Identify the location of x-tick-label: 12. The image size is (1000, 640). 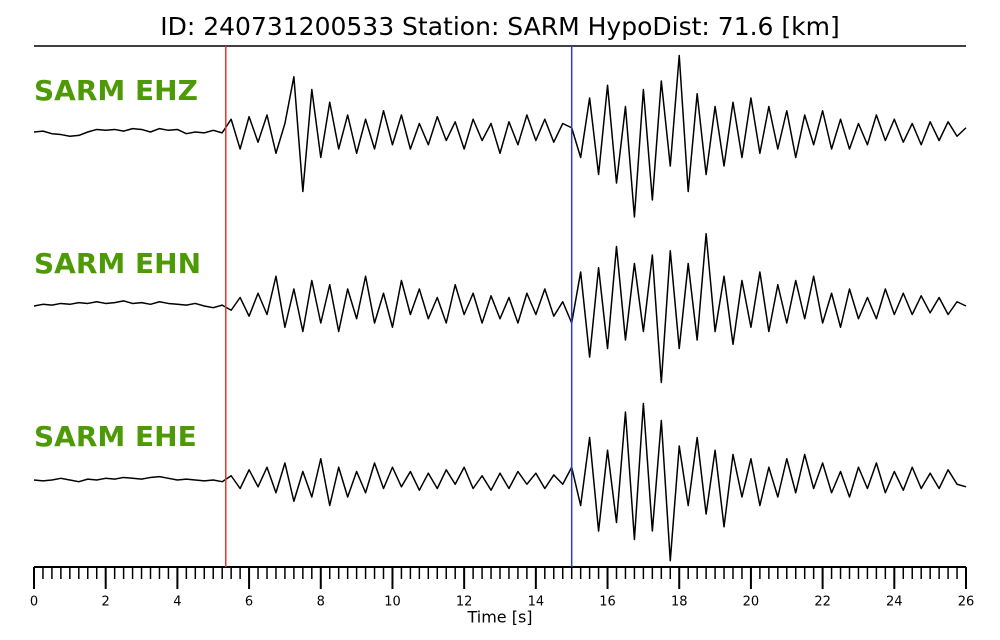
(464, 602).